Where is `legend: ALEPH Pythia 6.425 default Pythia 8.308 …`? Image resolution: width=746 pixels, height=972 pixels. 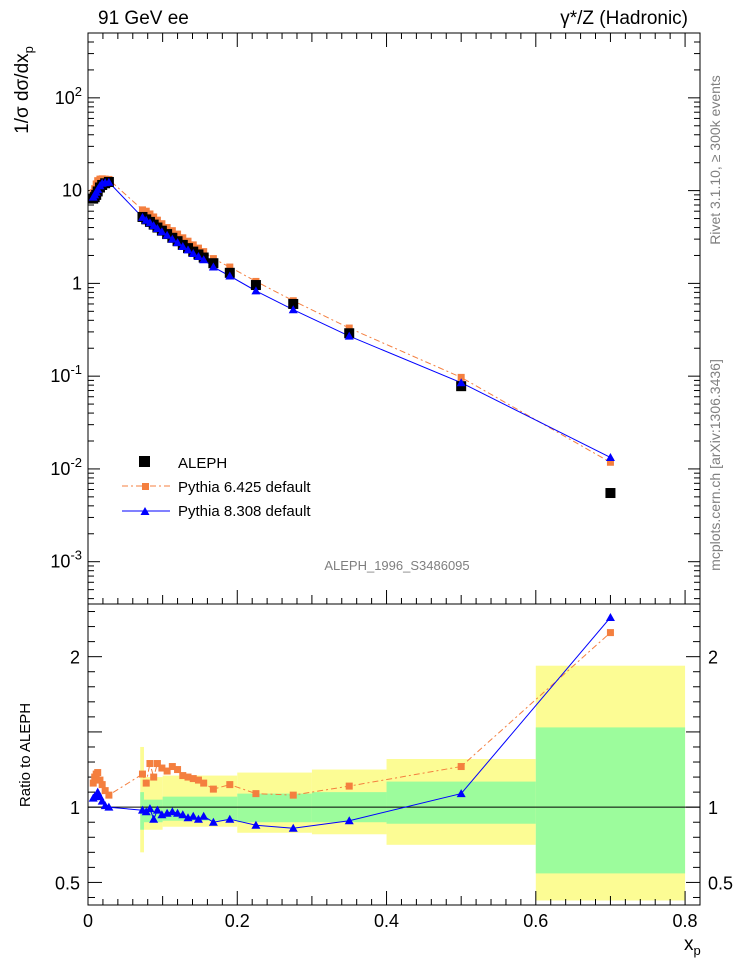
legend: ALEPH Pythia 6.425 default Pythia 8.308 … is located at coordinates (216, 487).